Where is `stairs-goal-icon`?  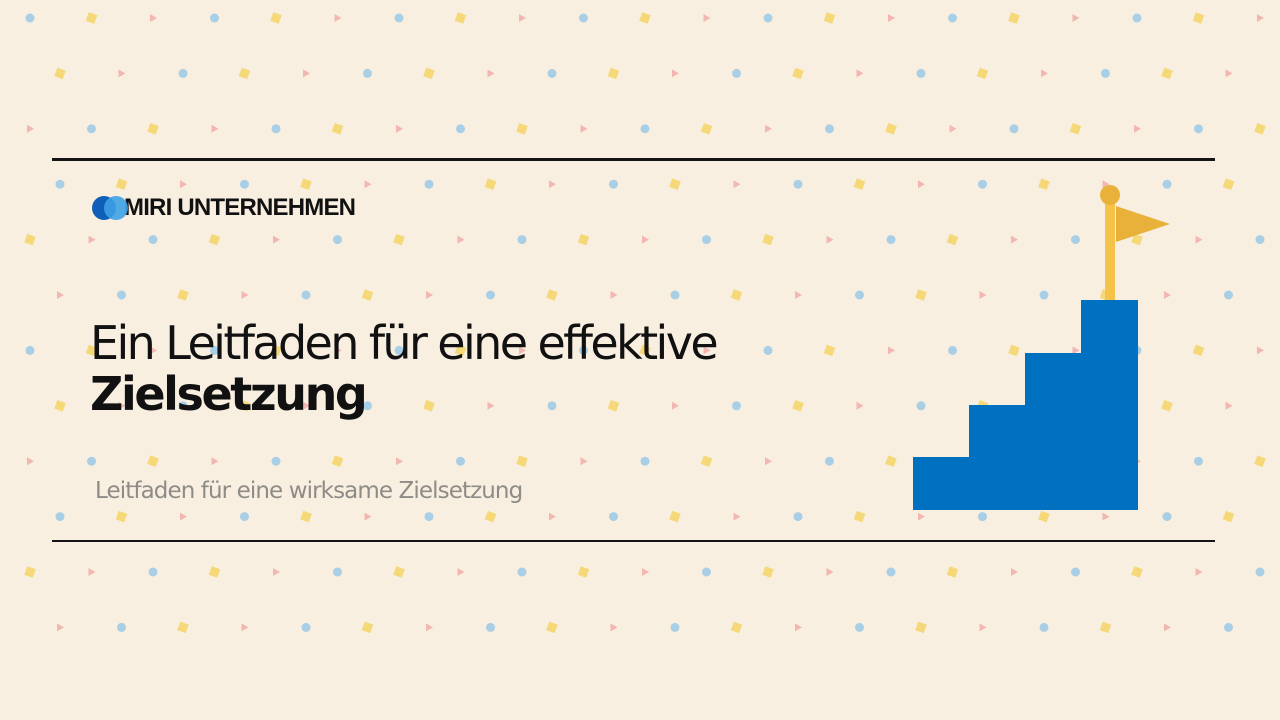
stairs-goal-icon is located at coordinates (1041, 347).